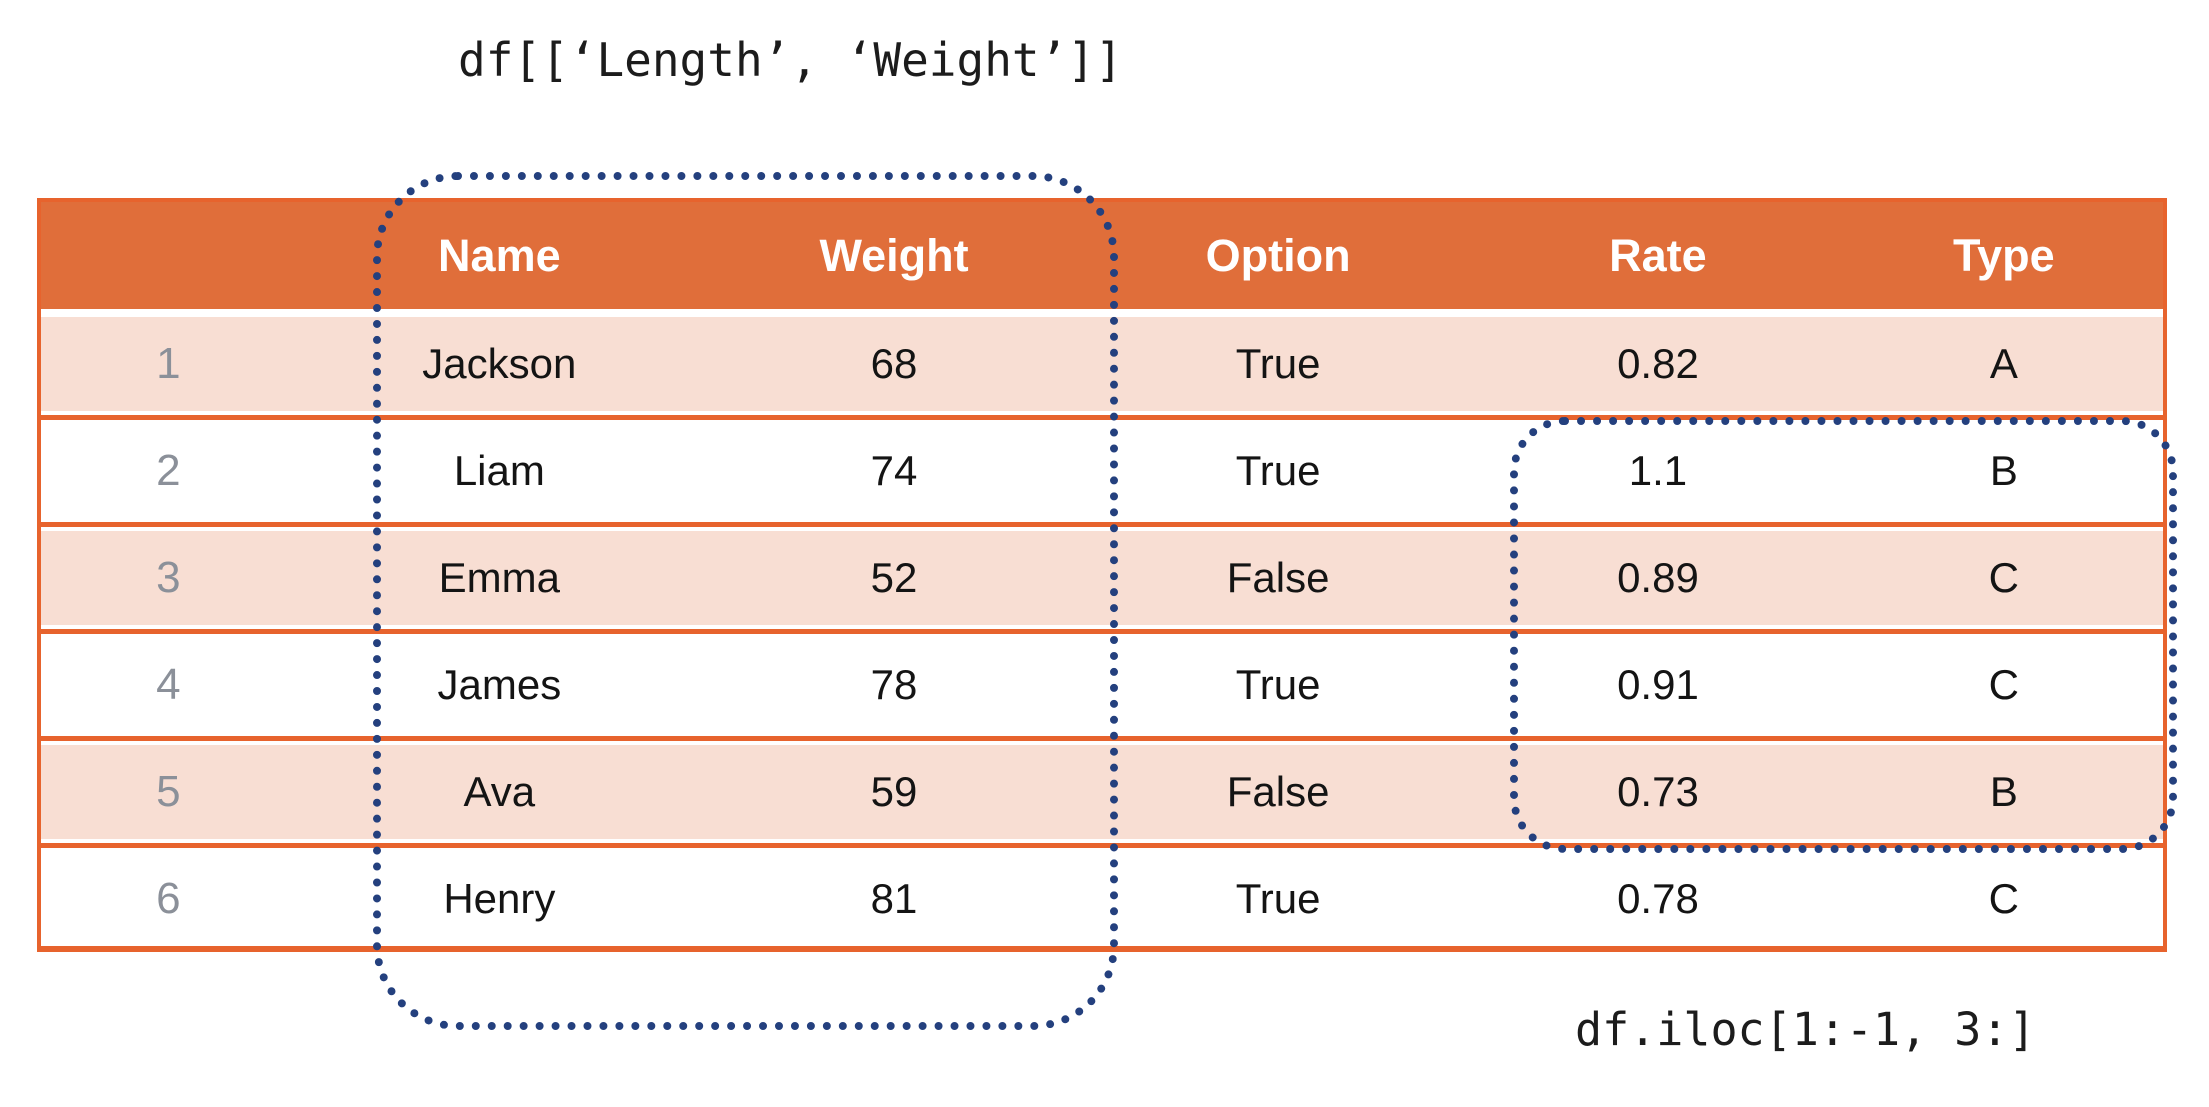 The image size is (2209, 1107). What do you see at coordinates (168, 898) in the screenshot?
I see `row-index: 6` at bounding box center [168, 898].